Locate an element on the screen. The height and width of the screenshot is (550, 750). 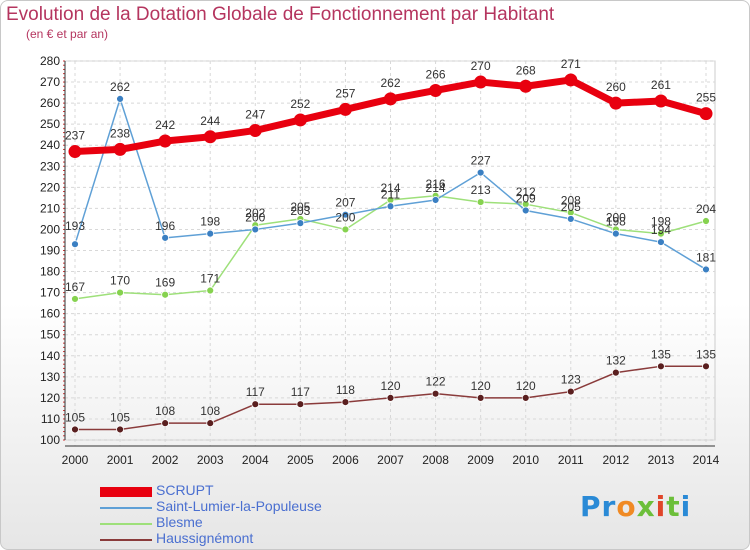
data-label-haussigne-mont: 135 is located at coordinates (706, 354).